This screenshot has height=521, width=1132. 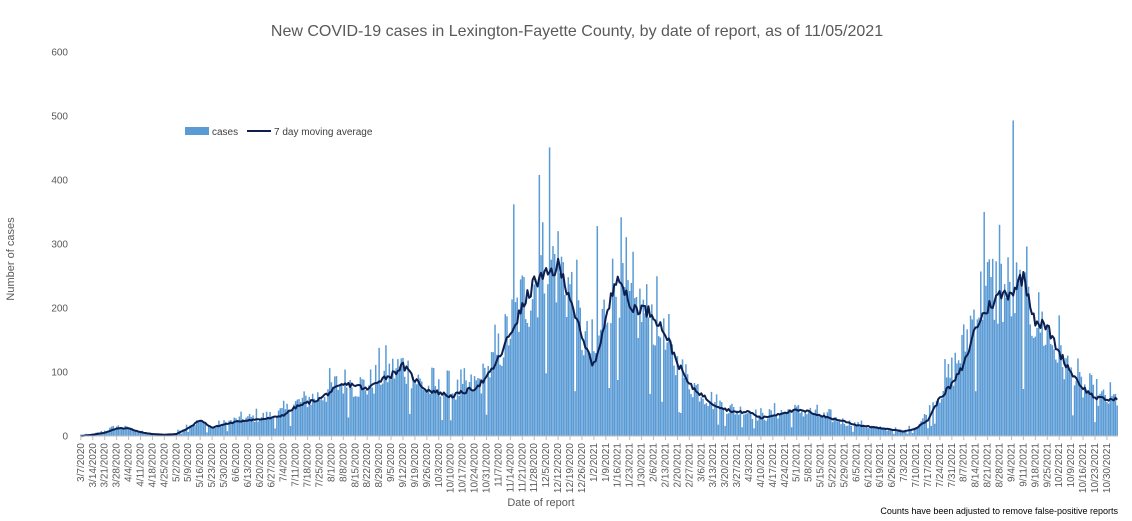 I want to click on x-tick-label: 3/21/2020, so click(x=105, y=465).